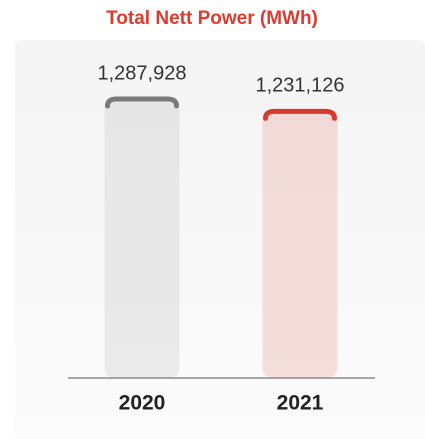 This screenshot has width=425, height=439. Describe the element at coordinates (142, 403) in the screenshot. I see `category-label: 2020` at that location.